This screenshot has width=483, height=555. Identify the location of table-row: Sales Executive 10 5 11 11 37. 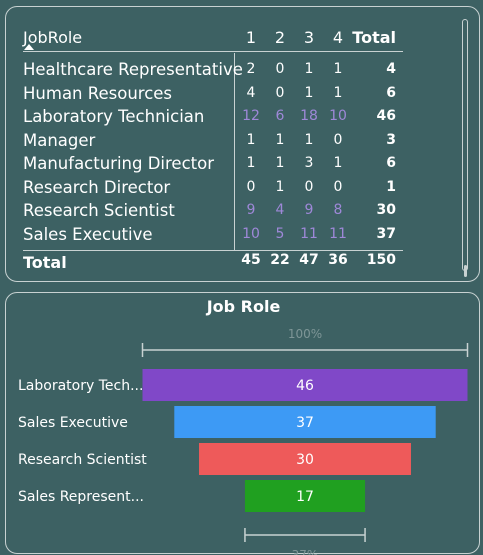
(236, 234).